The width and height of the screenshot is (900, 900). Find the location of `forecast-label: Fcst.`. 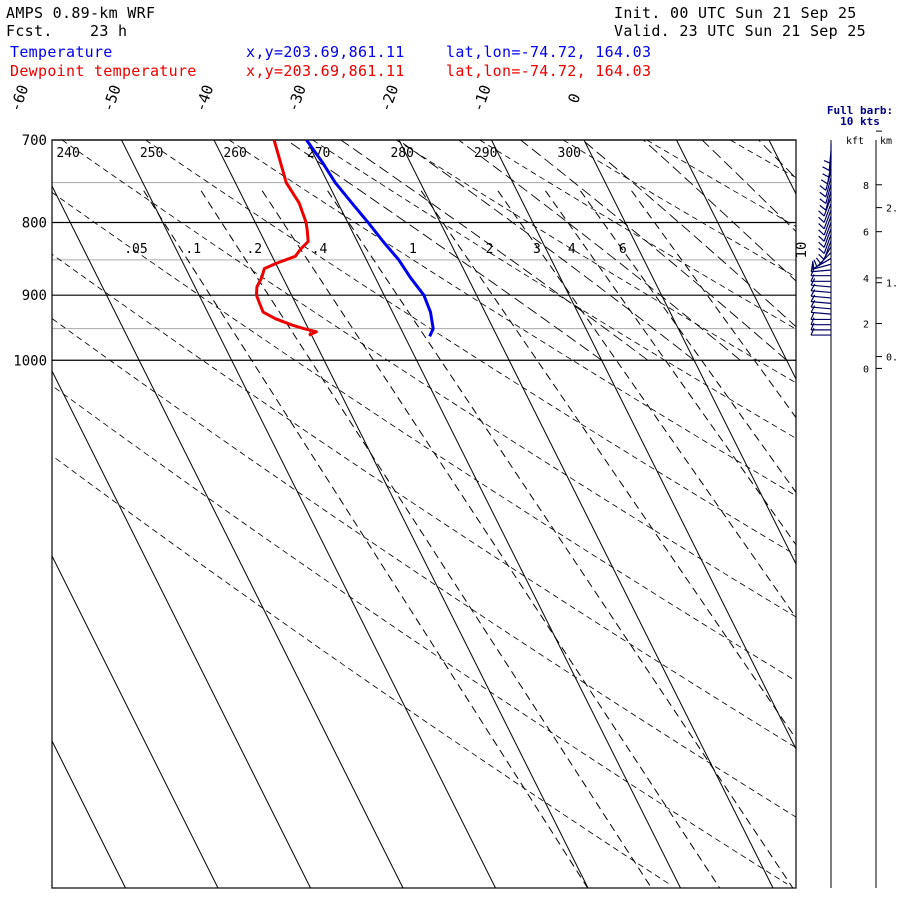

forecast-label: Fcst. is located at coordinates (29, 31).